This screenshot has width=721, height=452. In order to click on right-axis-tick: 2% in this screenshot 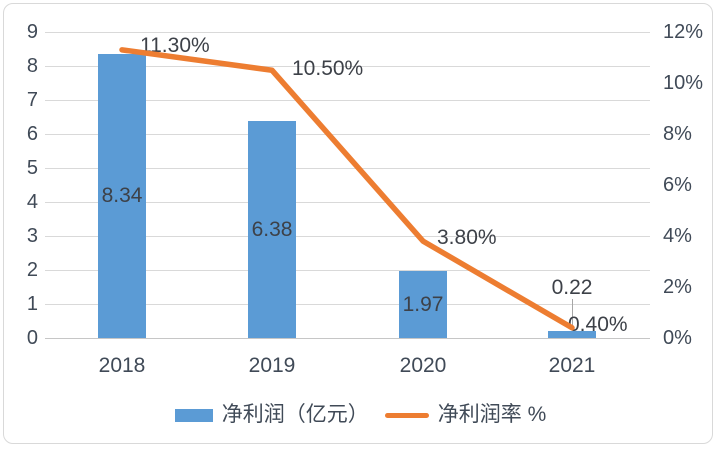, I will do `click(677, 287)`.